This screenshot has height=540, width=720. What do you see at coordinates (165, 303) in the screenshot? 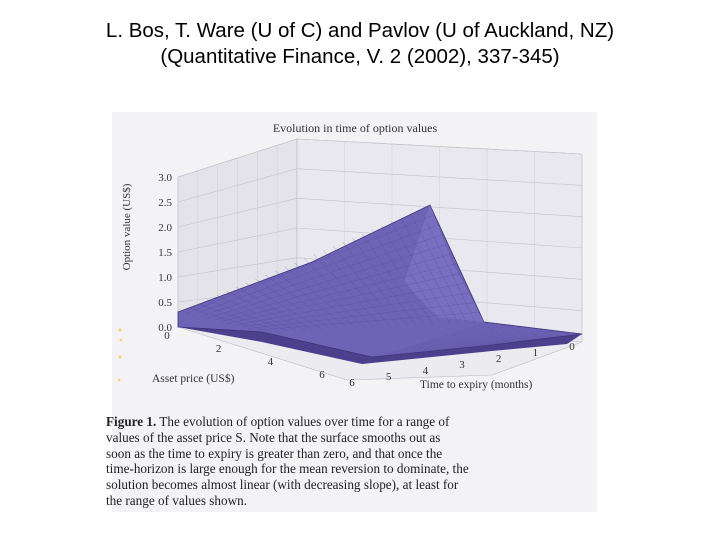
I see `z-tick-label: 0.5` at bounding box center [165, 303].